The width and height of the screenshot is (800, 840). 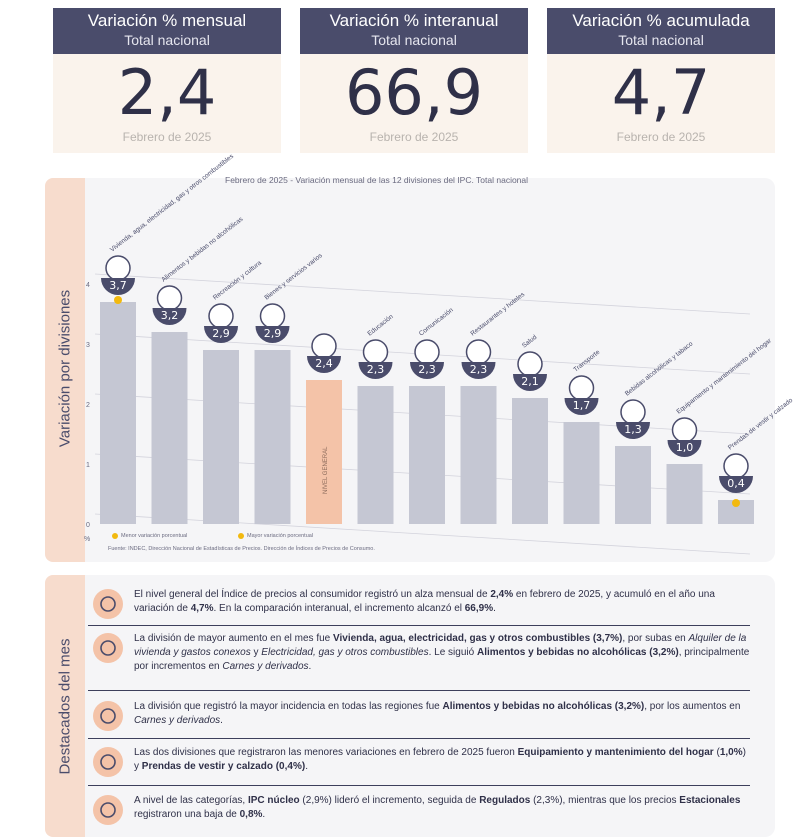 What do you see at coordinates (88, 405) in the screenshot?
I see `y-tick-label: 2` at bounding box center [88, 405].